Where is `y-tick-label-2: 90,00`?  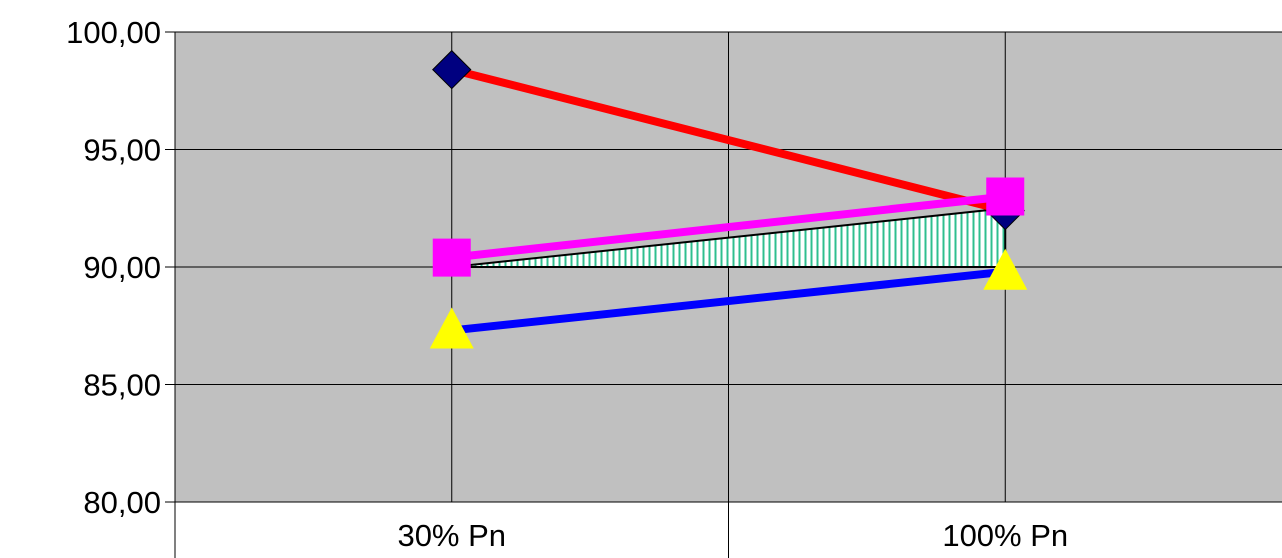
y-tick-label-2: 90,00 is located at coordinates (122, 267).